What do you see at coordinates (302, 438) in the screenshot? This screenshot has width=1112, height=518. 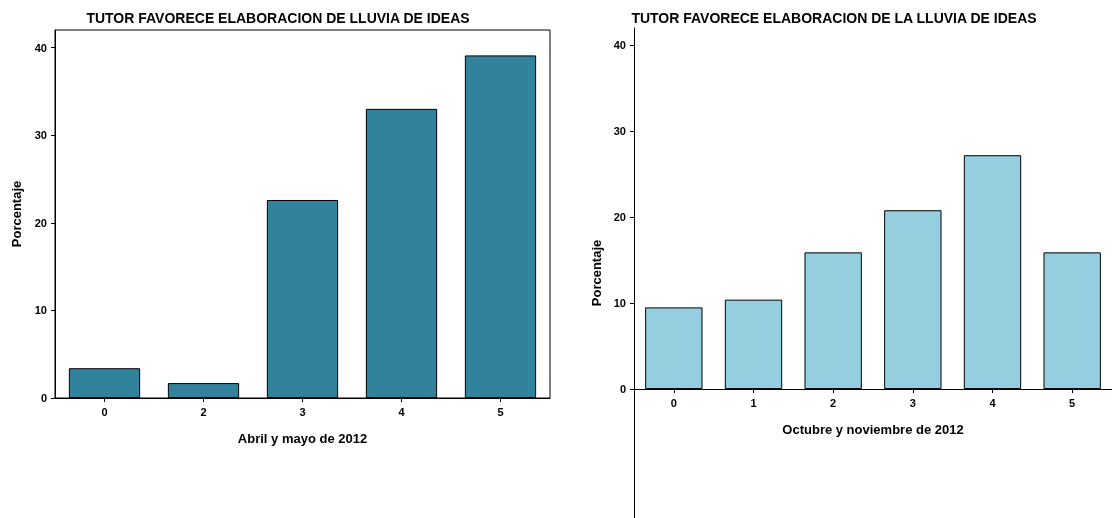 I see `x-axis-title: Abril y mayo de 2012` at bounding box center [302, 438].